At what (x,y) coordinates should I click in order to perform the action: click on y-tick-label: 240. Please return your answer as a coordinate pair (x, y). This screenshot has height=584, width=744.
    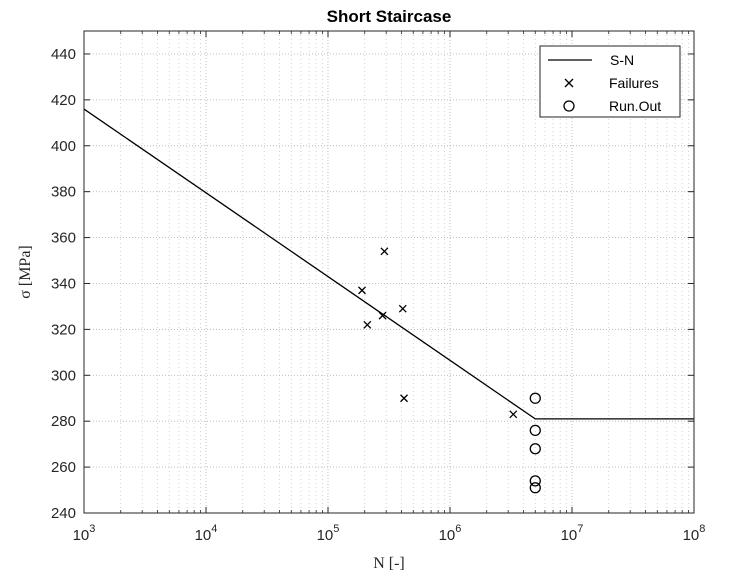
    Looking at the image, I should click on (63, 513).